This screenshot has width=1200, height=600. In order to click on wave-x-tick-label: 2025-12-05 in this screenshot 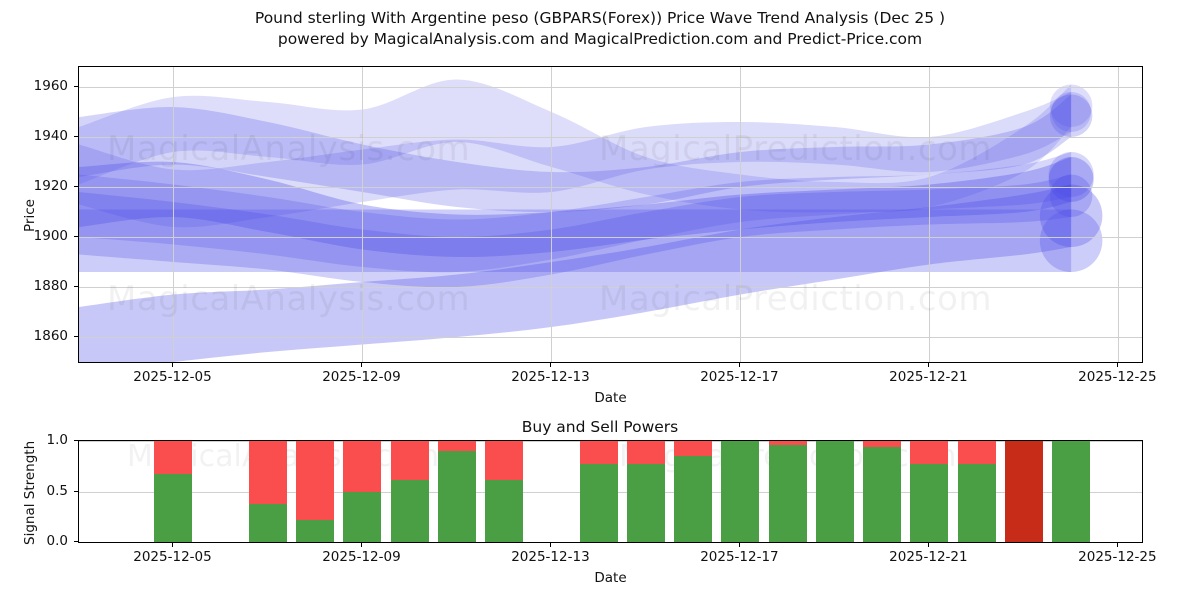, I will do `click(172, 377)`.